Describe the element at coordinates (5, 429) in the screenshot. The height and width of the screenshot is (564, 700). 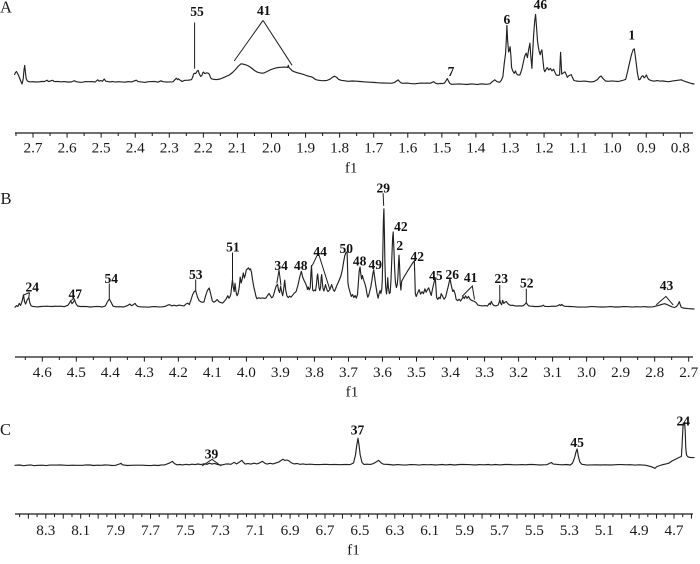
I see `svg-text: C` at that location.